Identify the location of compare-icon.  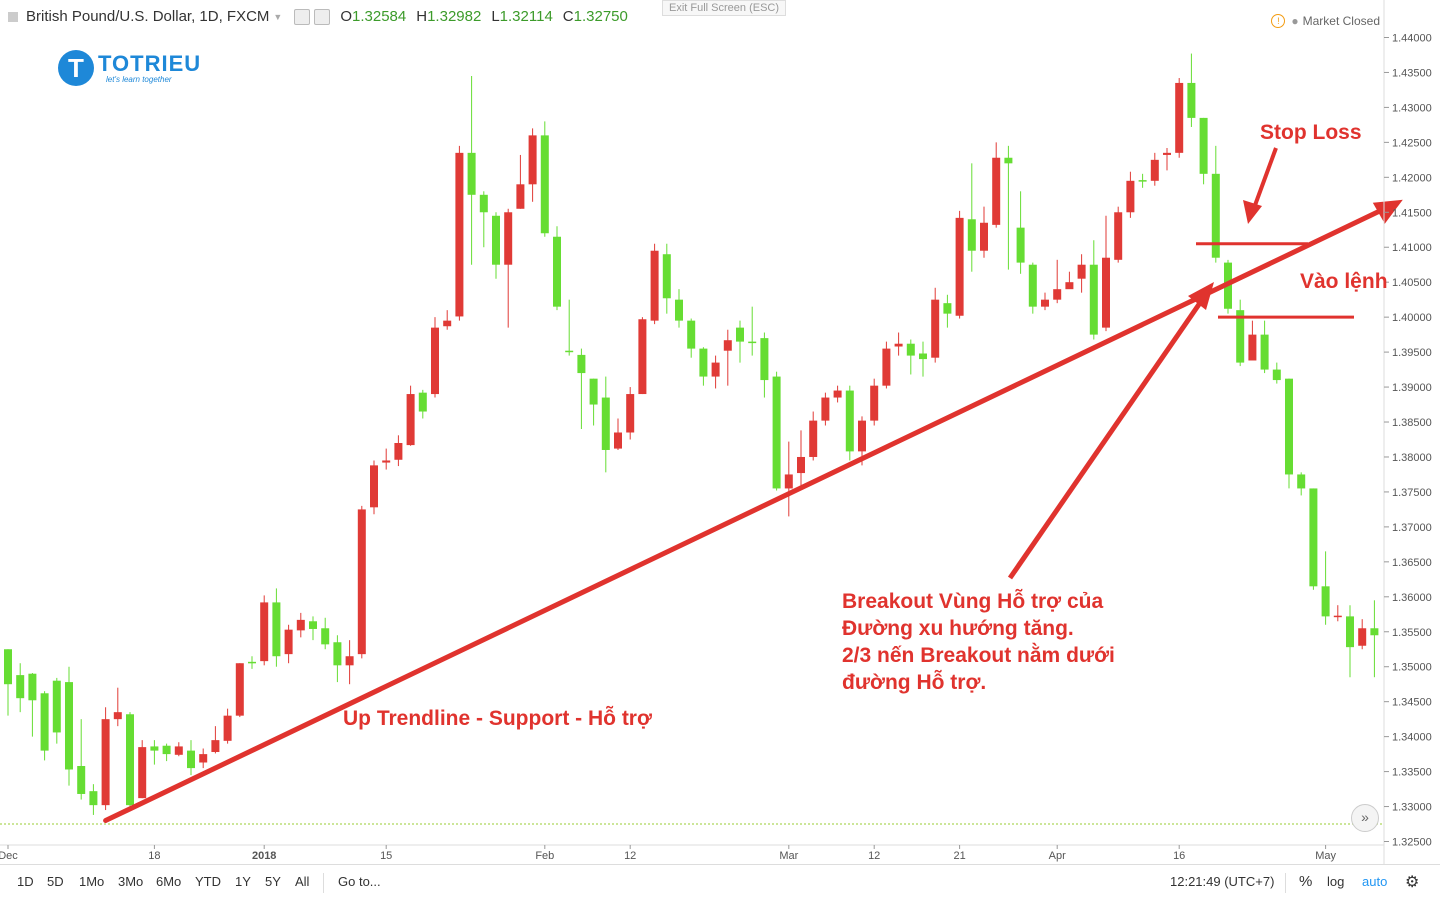
(322, 16).